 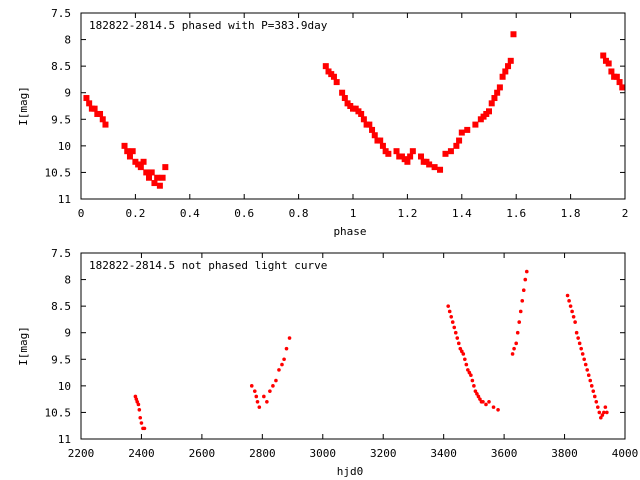 What do you see at coordinates (135, 213) in the screenshot?
I see `phased-x-tick-label: 0.2` at bounding box center [135, 213].